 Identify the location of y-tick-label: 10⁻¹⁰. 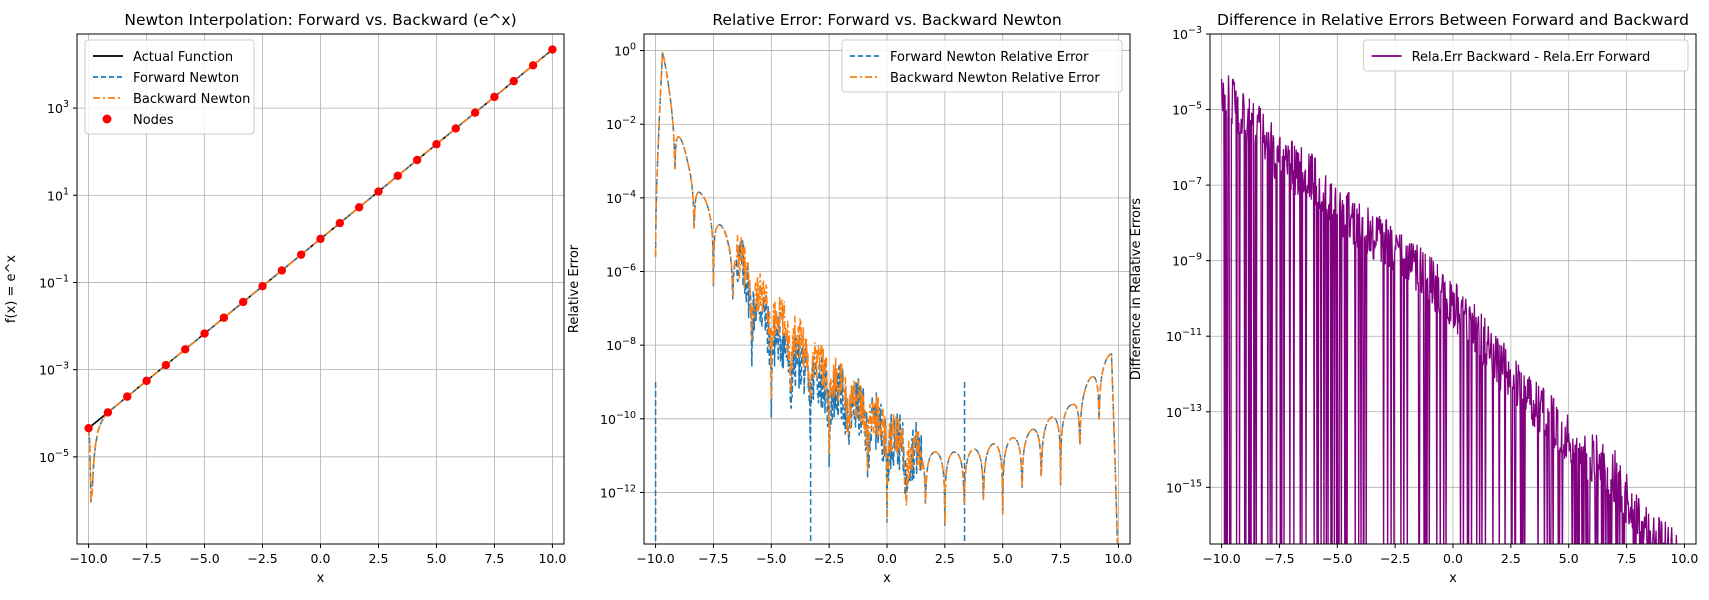
(618, 418).